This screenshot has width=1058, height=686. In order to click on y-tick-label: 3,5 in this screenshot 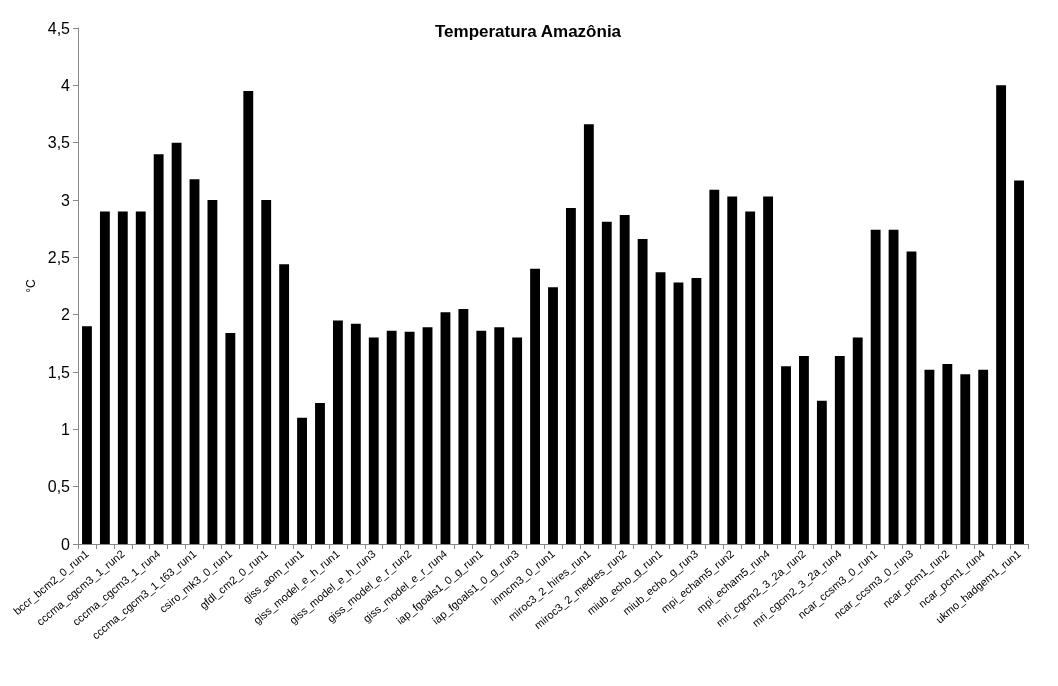, I will do `click(59, 143)`.